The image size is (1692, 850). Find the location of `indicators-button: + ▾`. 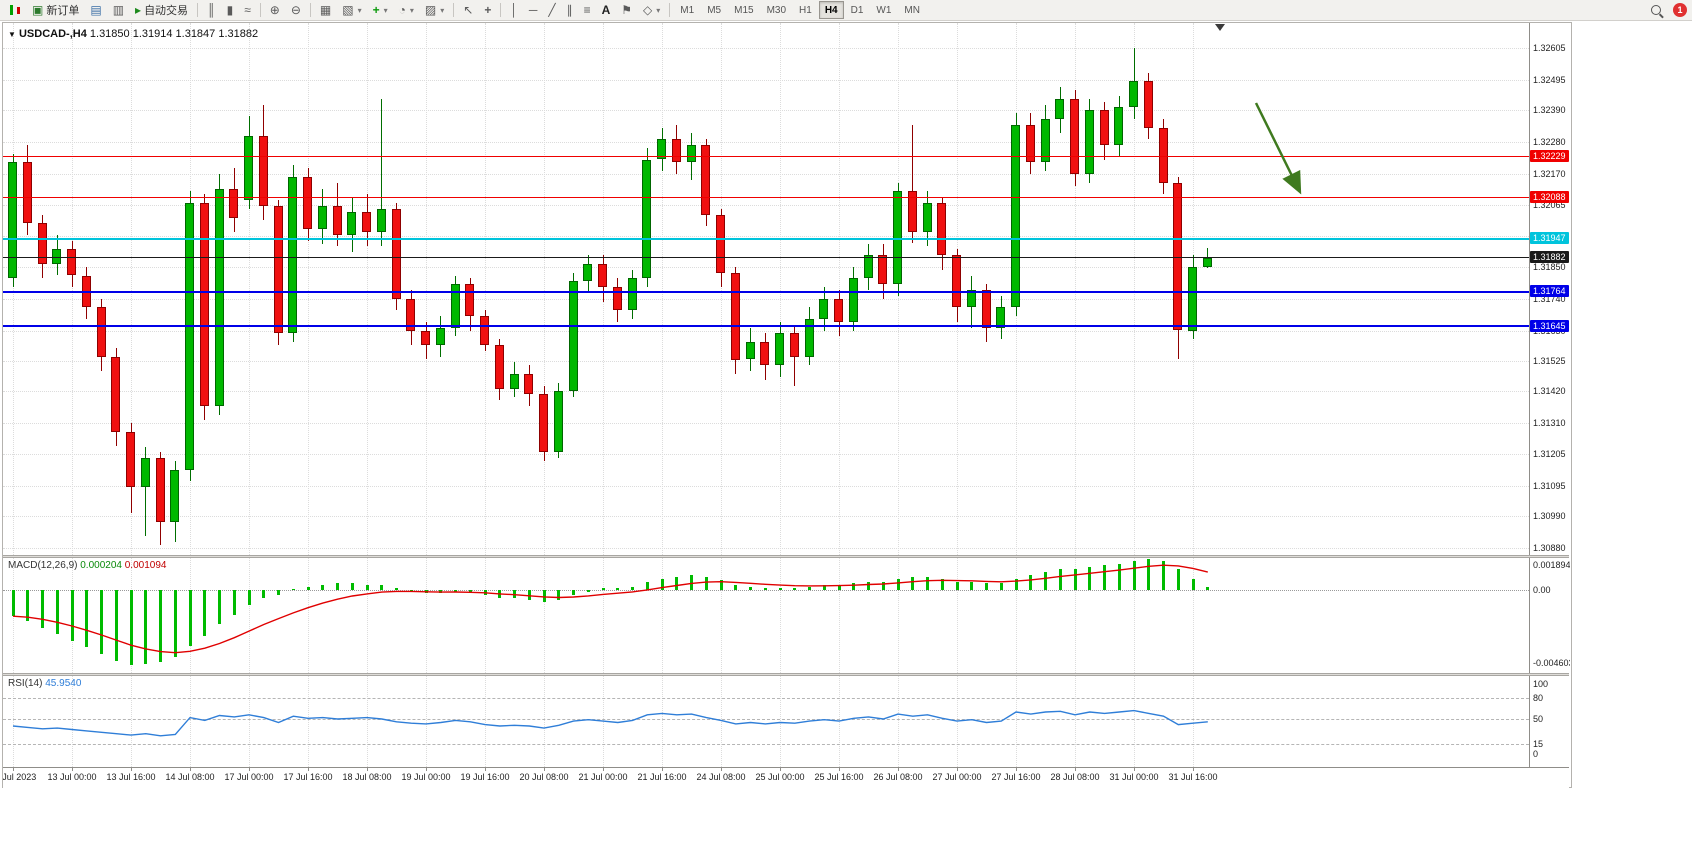

indicators-button: + ▾ is located at coordinates (380, 10).